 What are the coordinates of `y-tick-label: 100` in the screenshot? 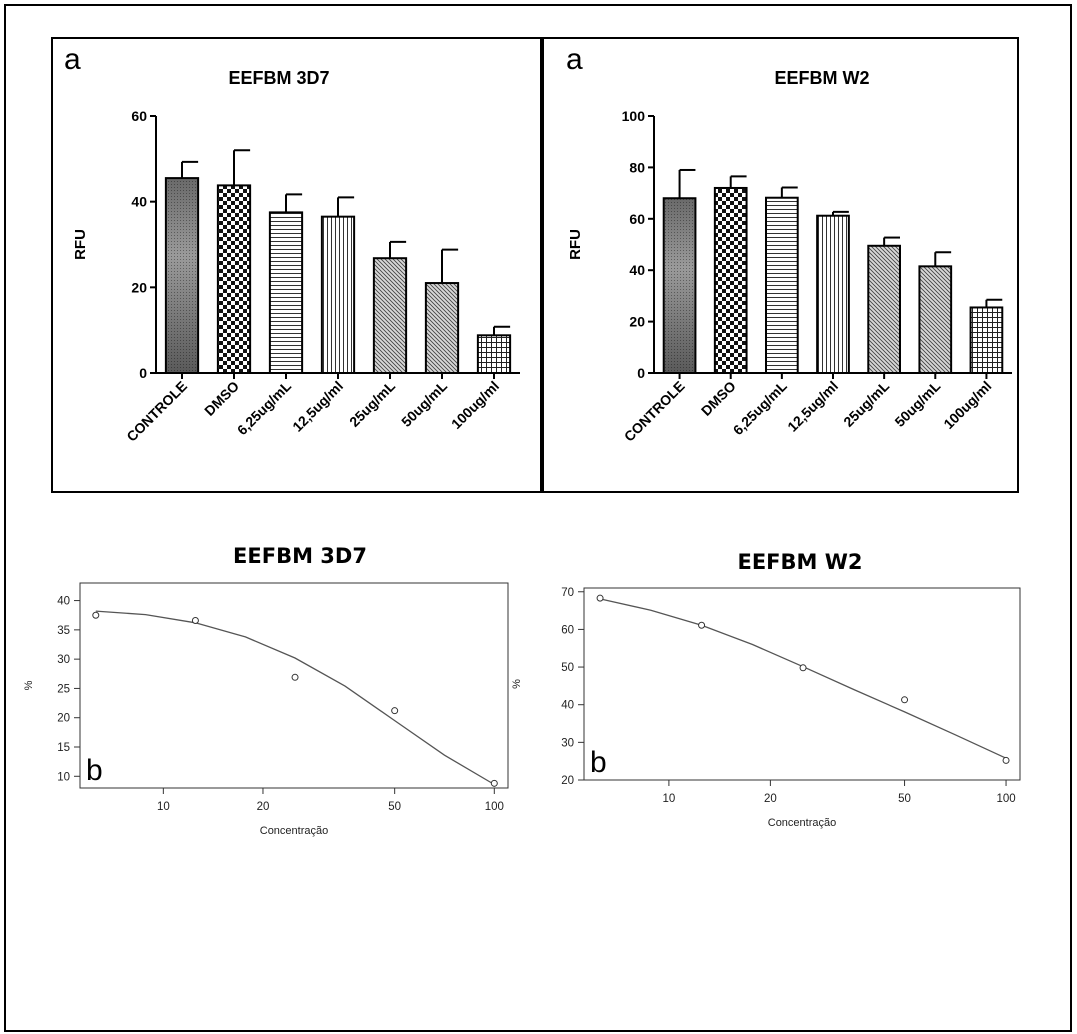 It's located at (634, 116).